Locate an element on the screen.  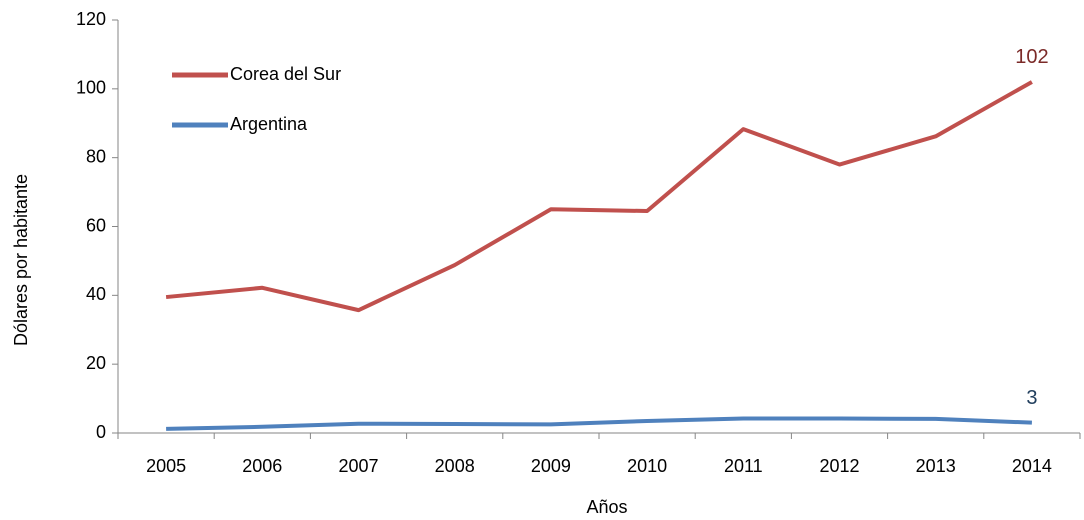
legend-label: Corea del Sur is located at coordinates (285, 74).